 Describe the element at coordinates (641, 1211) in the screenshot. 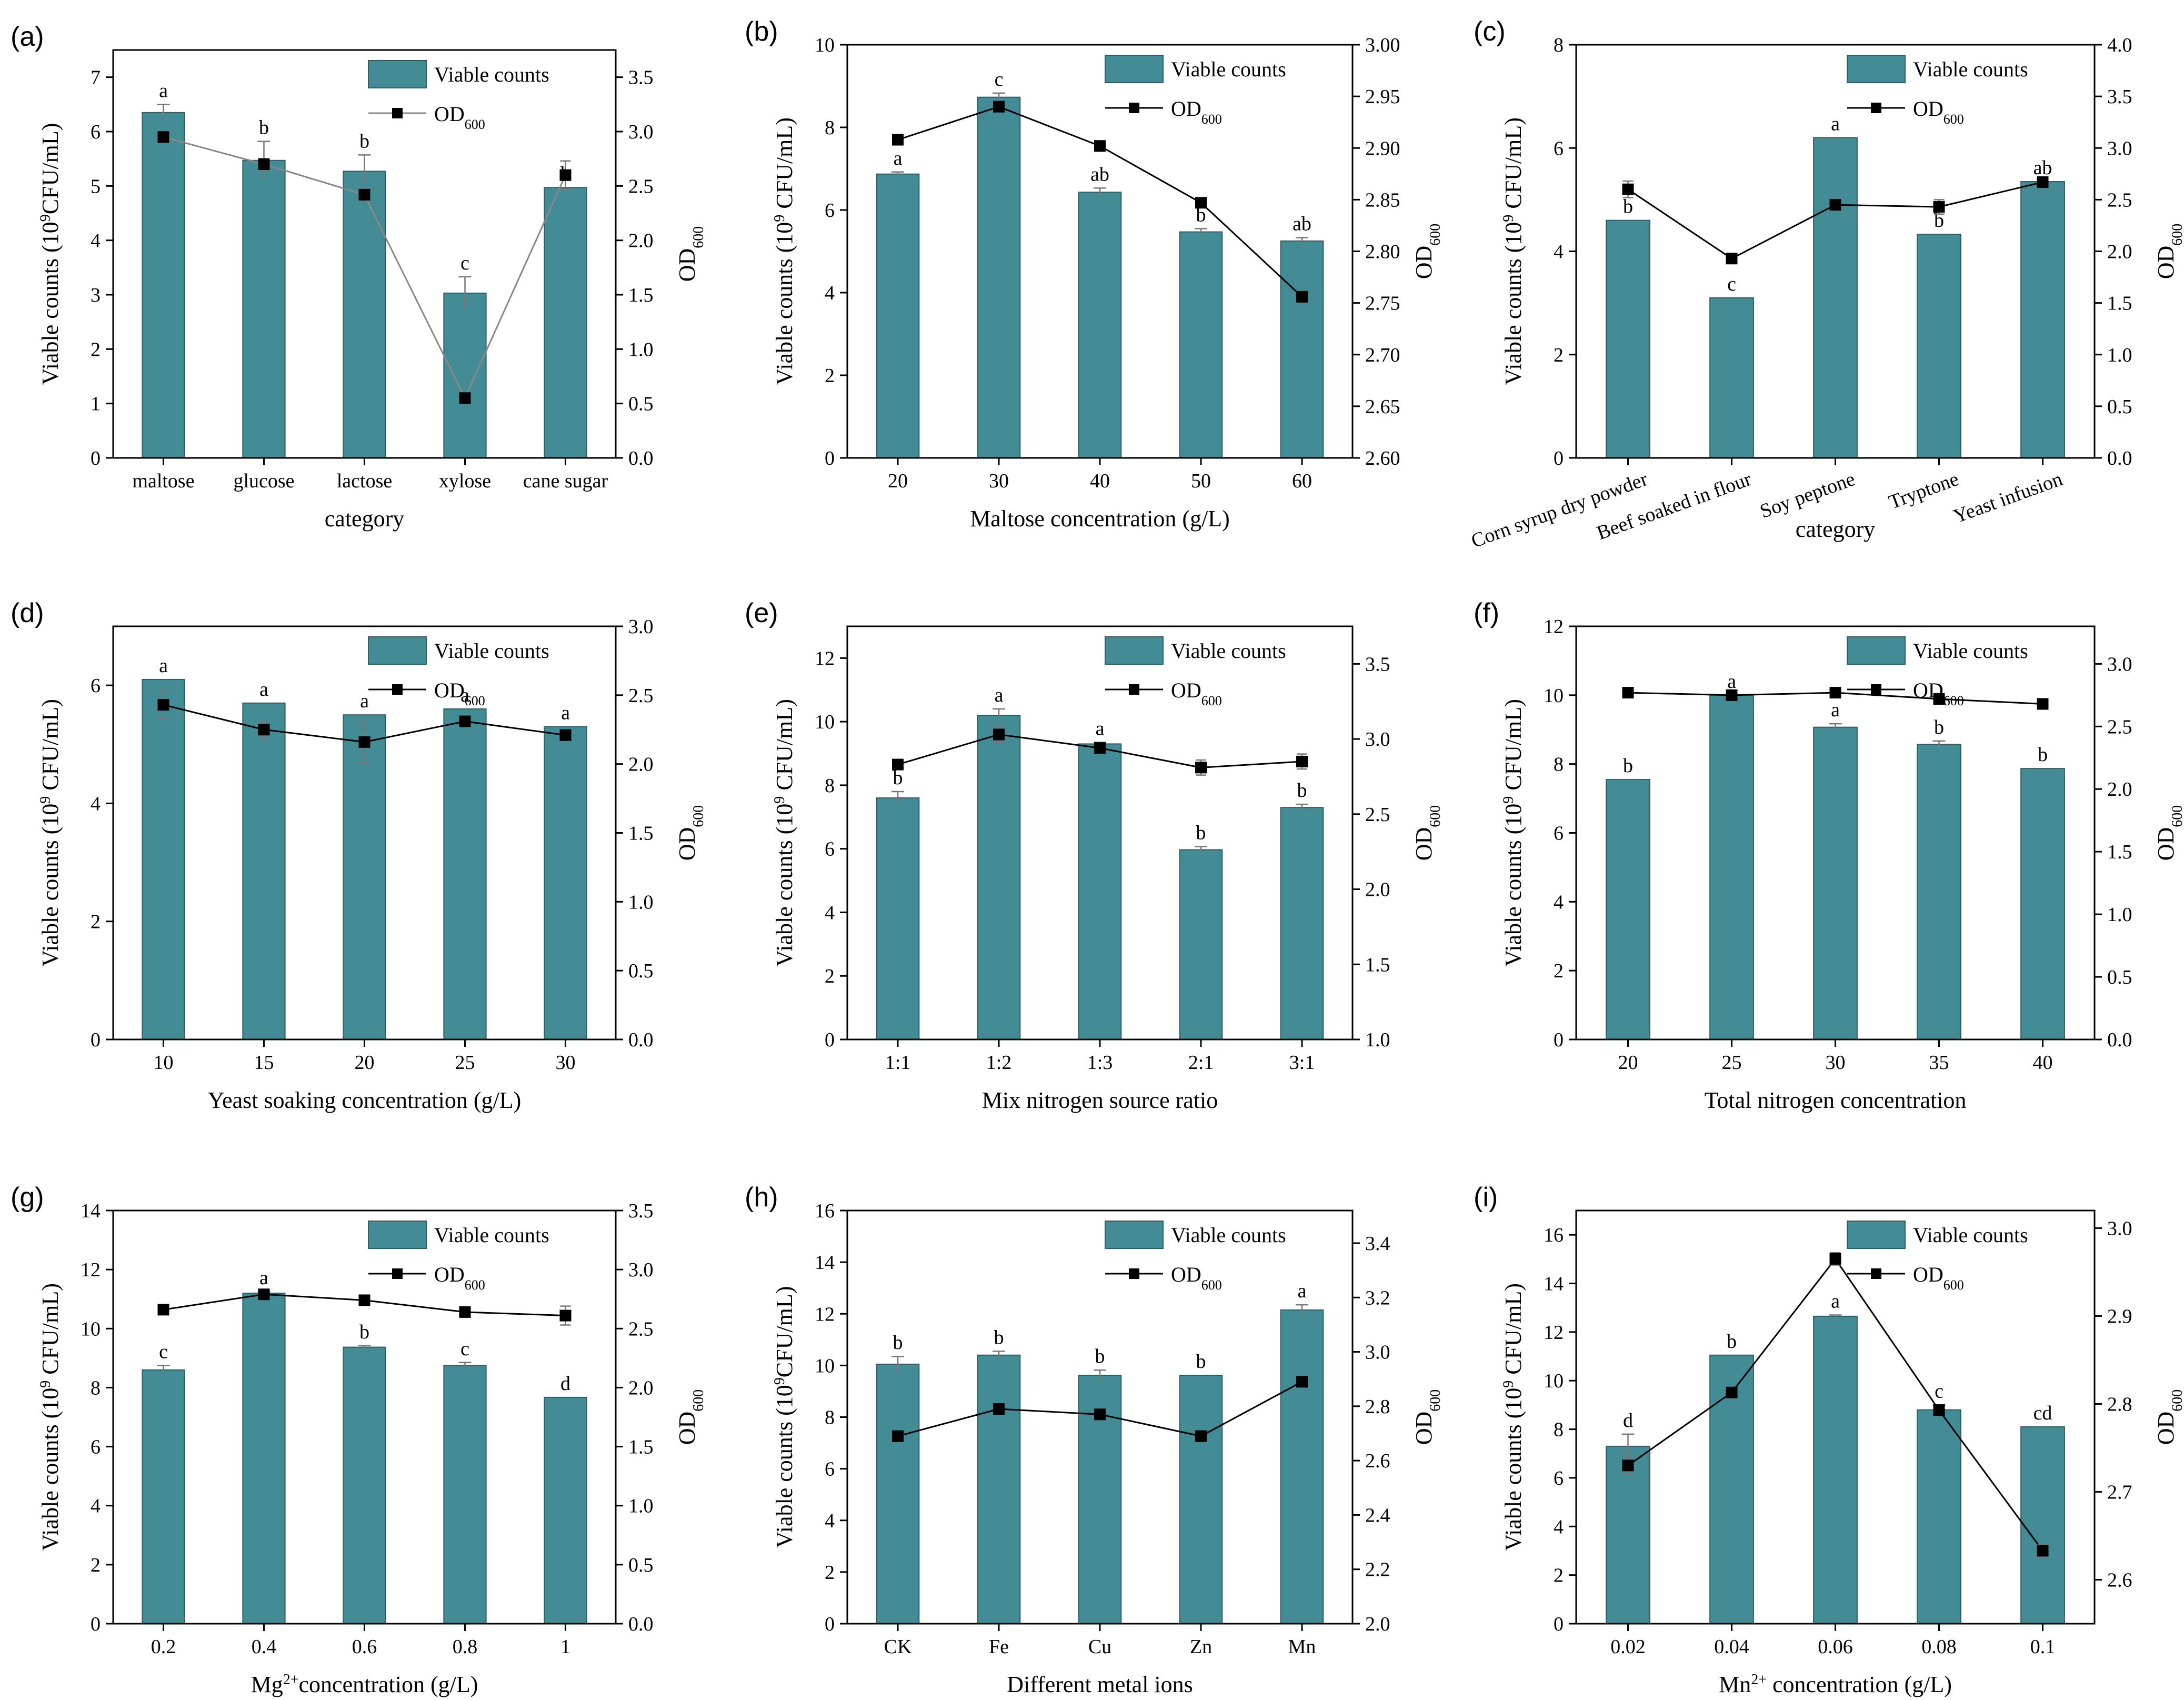

I see `y2-tick-label: 3.5` at that location.